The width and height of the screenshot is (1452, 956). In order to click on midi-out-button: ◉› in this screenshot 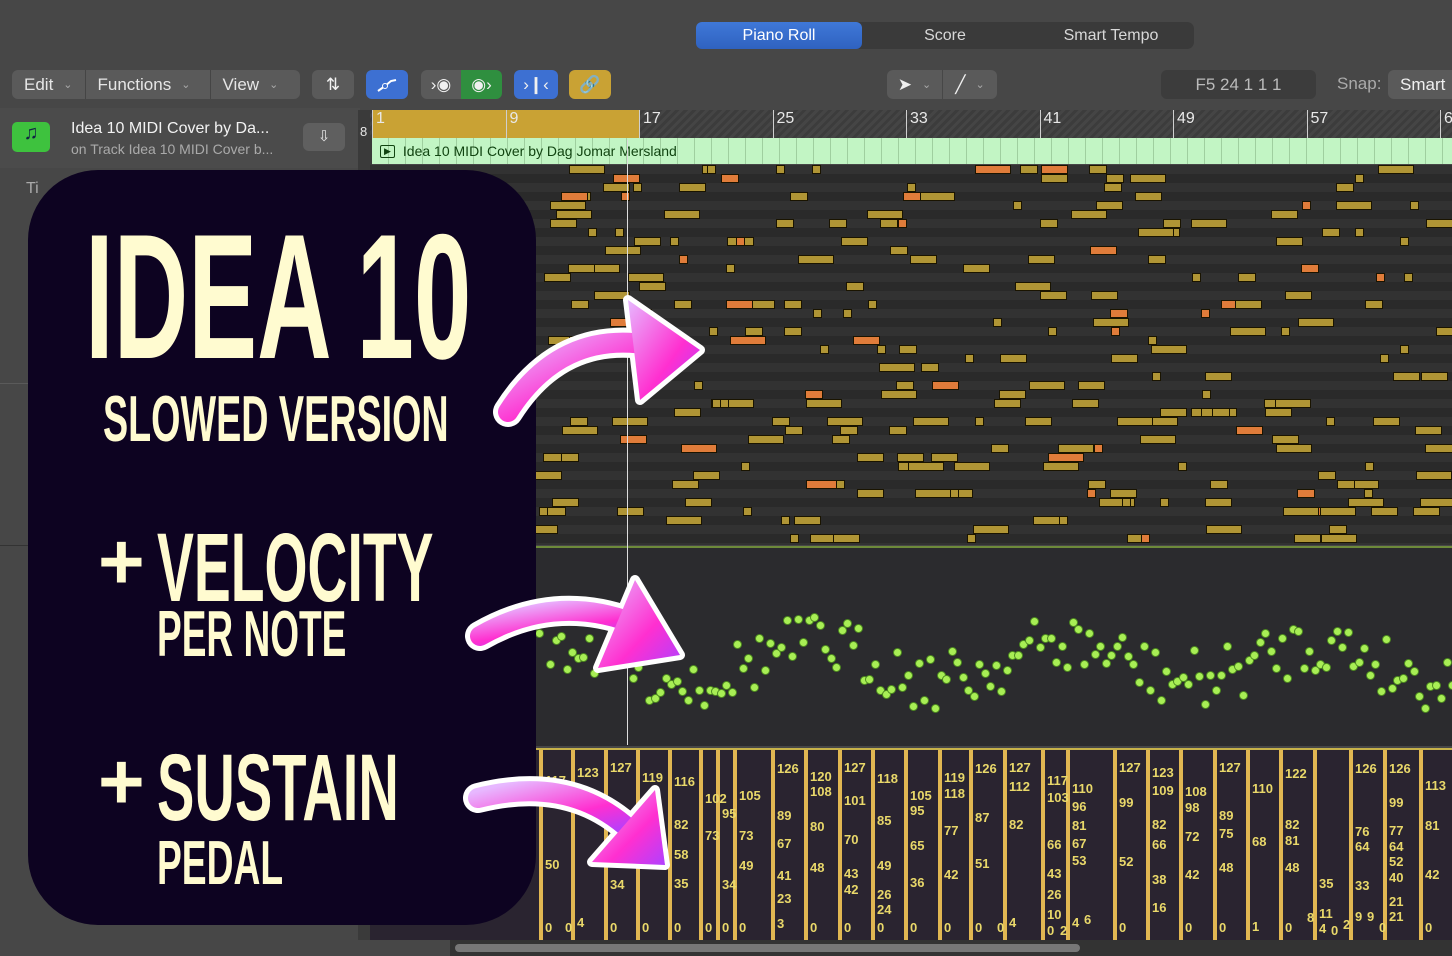, I will do `click(481, 84)`.